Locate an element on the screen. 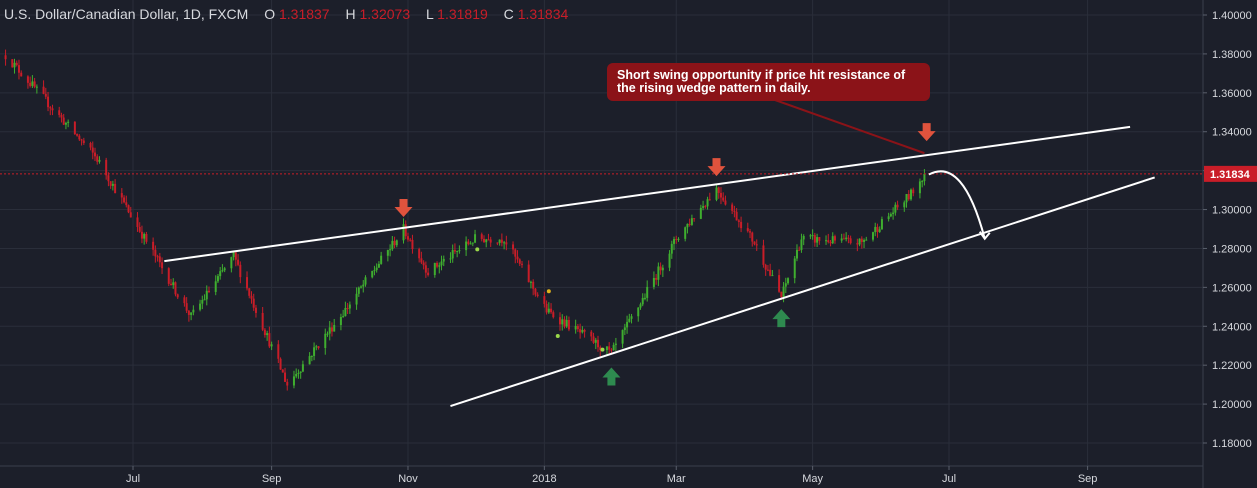  x-tick-label: Nov is located at coordinates (408, 479).